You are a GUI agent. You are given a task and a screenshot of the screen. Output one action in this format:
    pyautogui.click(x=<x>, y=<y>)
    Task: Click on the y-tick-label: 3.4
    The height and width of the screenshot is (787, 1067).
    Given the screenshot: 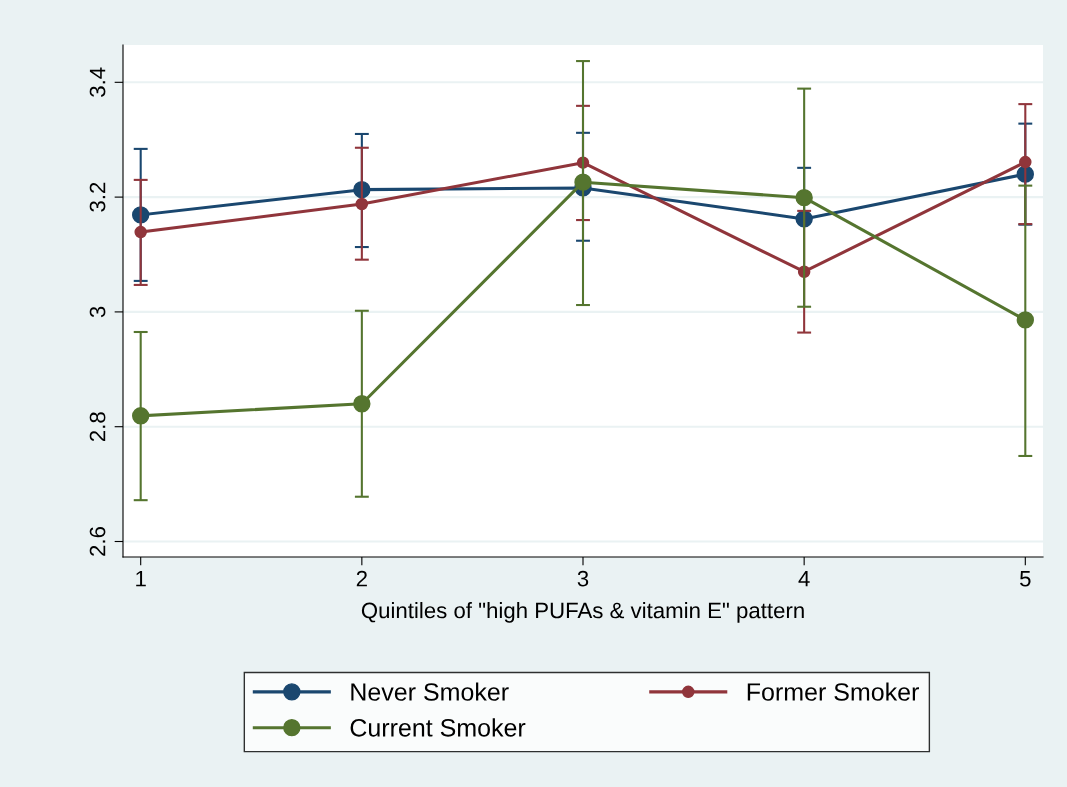 What is the action you would take?
    pyautogui.click(x=97, y=82)
    